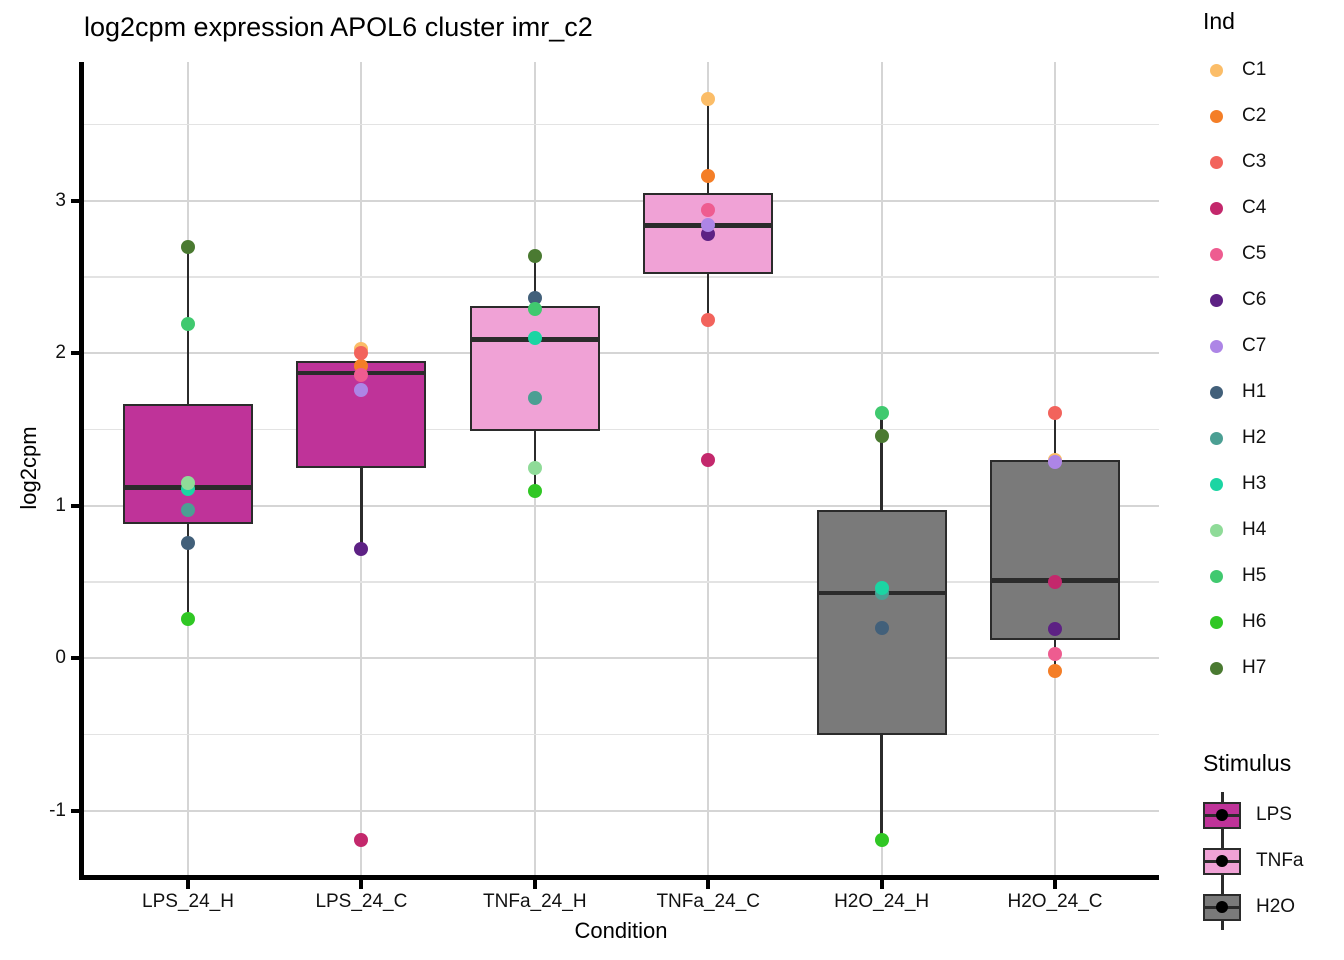 This screenshot has width=1344, height=960. Describe the element at coordinates (1216, 484) in the screenshot. I see `legend-ind-swatch-H3` at that location.